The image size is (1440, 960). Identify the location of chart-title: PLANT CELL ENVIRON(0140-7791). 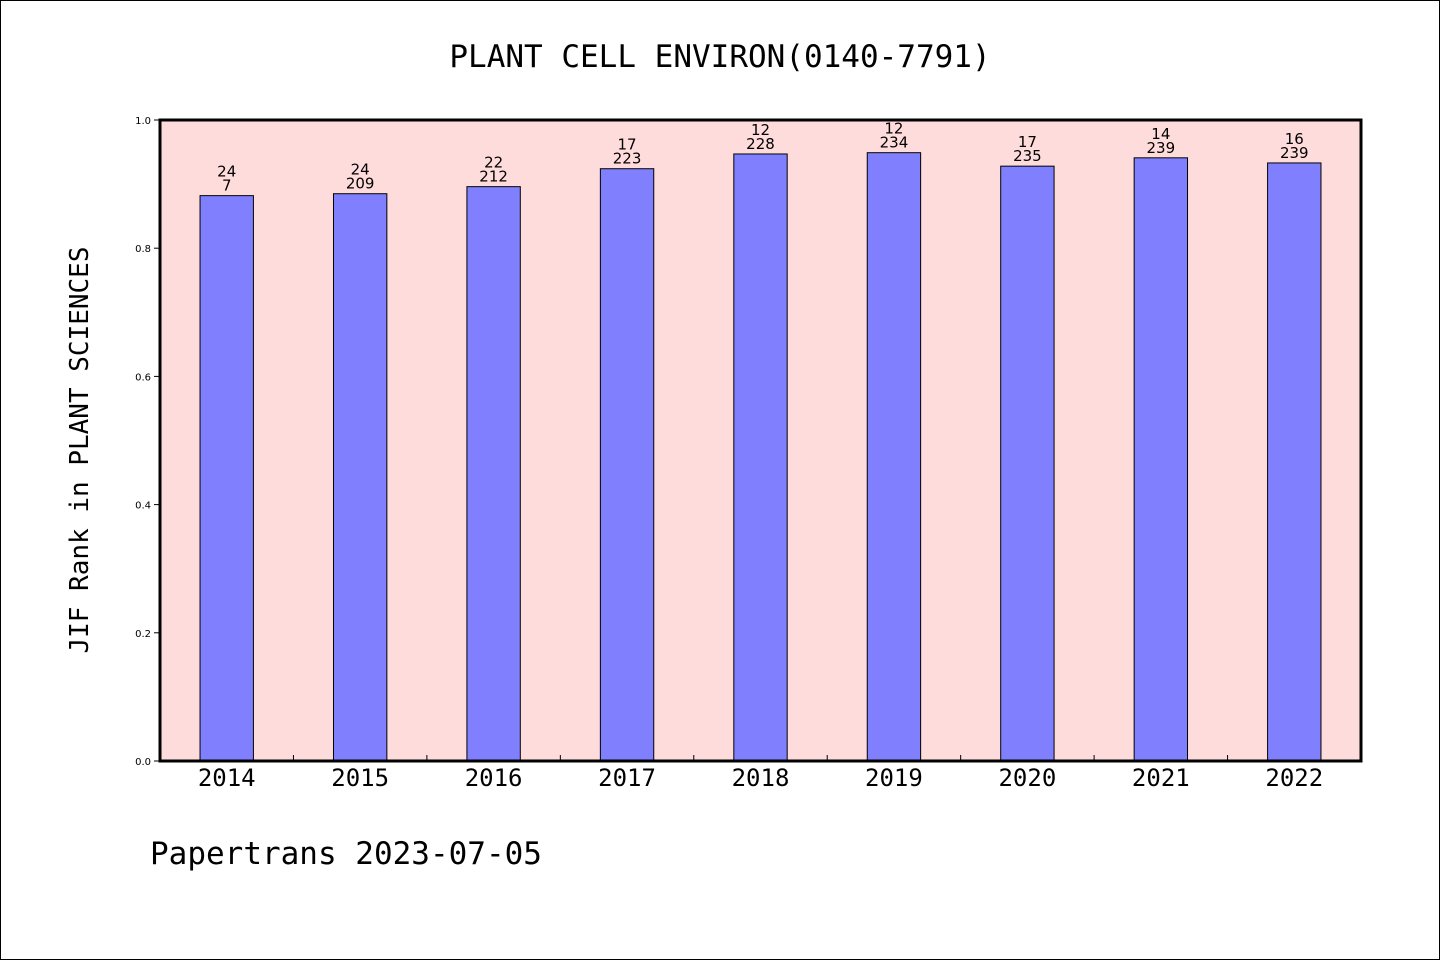
(719, 57).